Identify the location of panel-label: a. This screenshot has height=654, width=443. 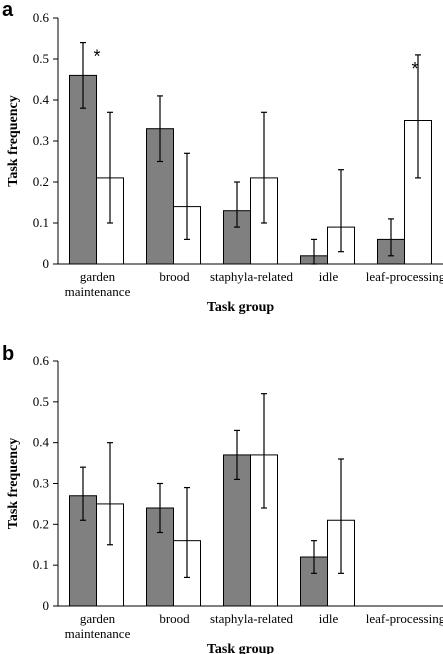
(8, 10).